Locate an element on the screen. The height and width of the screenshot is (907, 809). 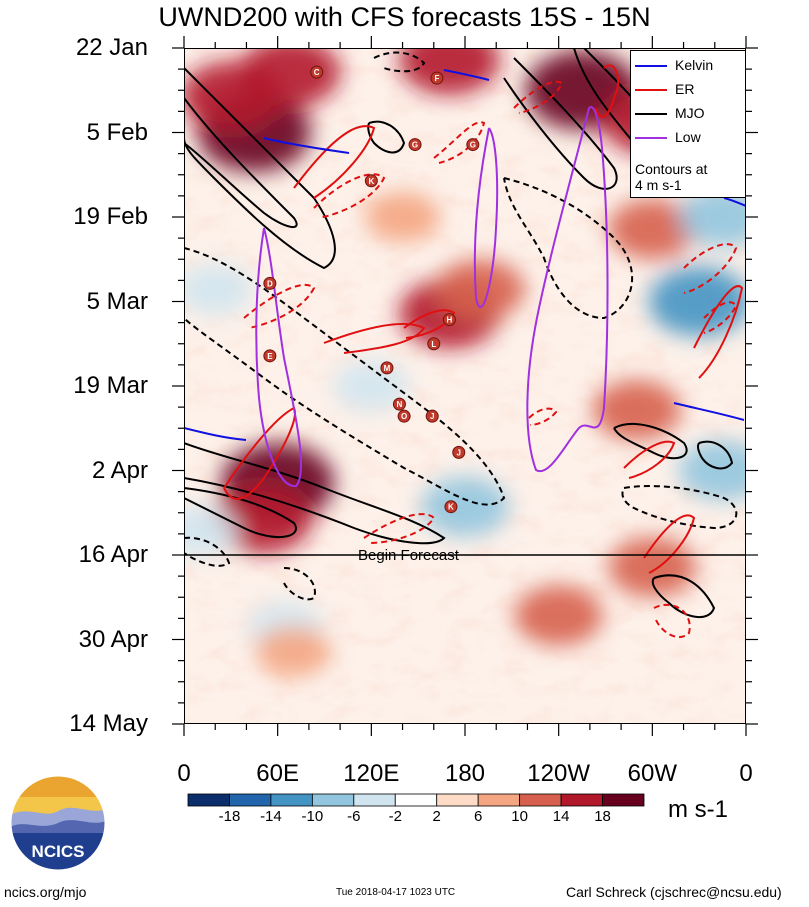
legend-label: Low is located at coordinates (688, 137).